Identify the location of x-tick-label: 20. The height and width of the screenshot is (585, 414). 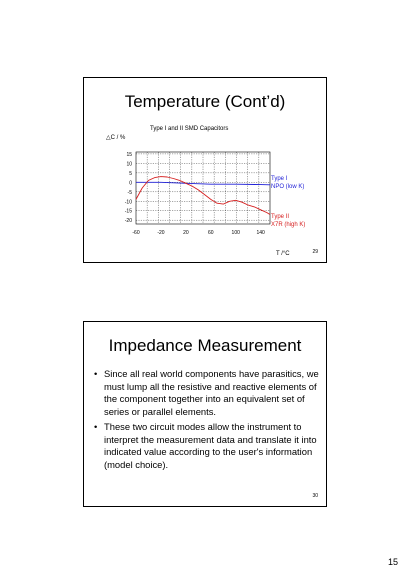
(186, 233).